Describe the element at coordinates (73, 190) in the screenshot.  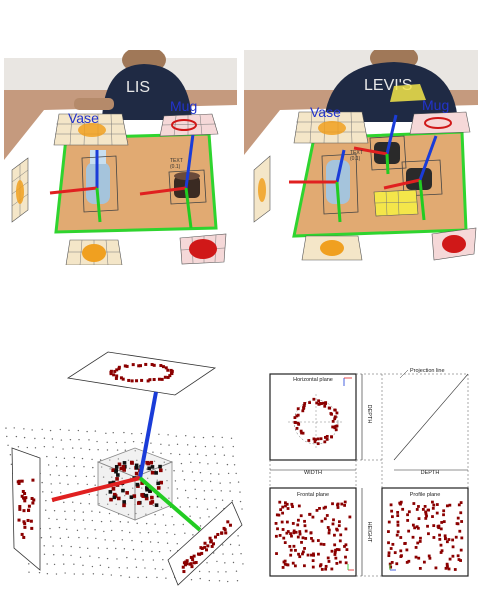
I see `vase-x-axis` at that location.